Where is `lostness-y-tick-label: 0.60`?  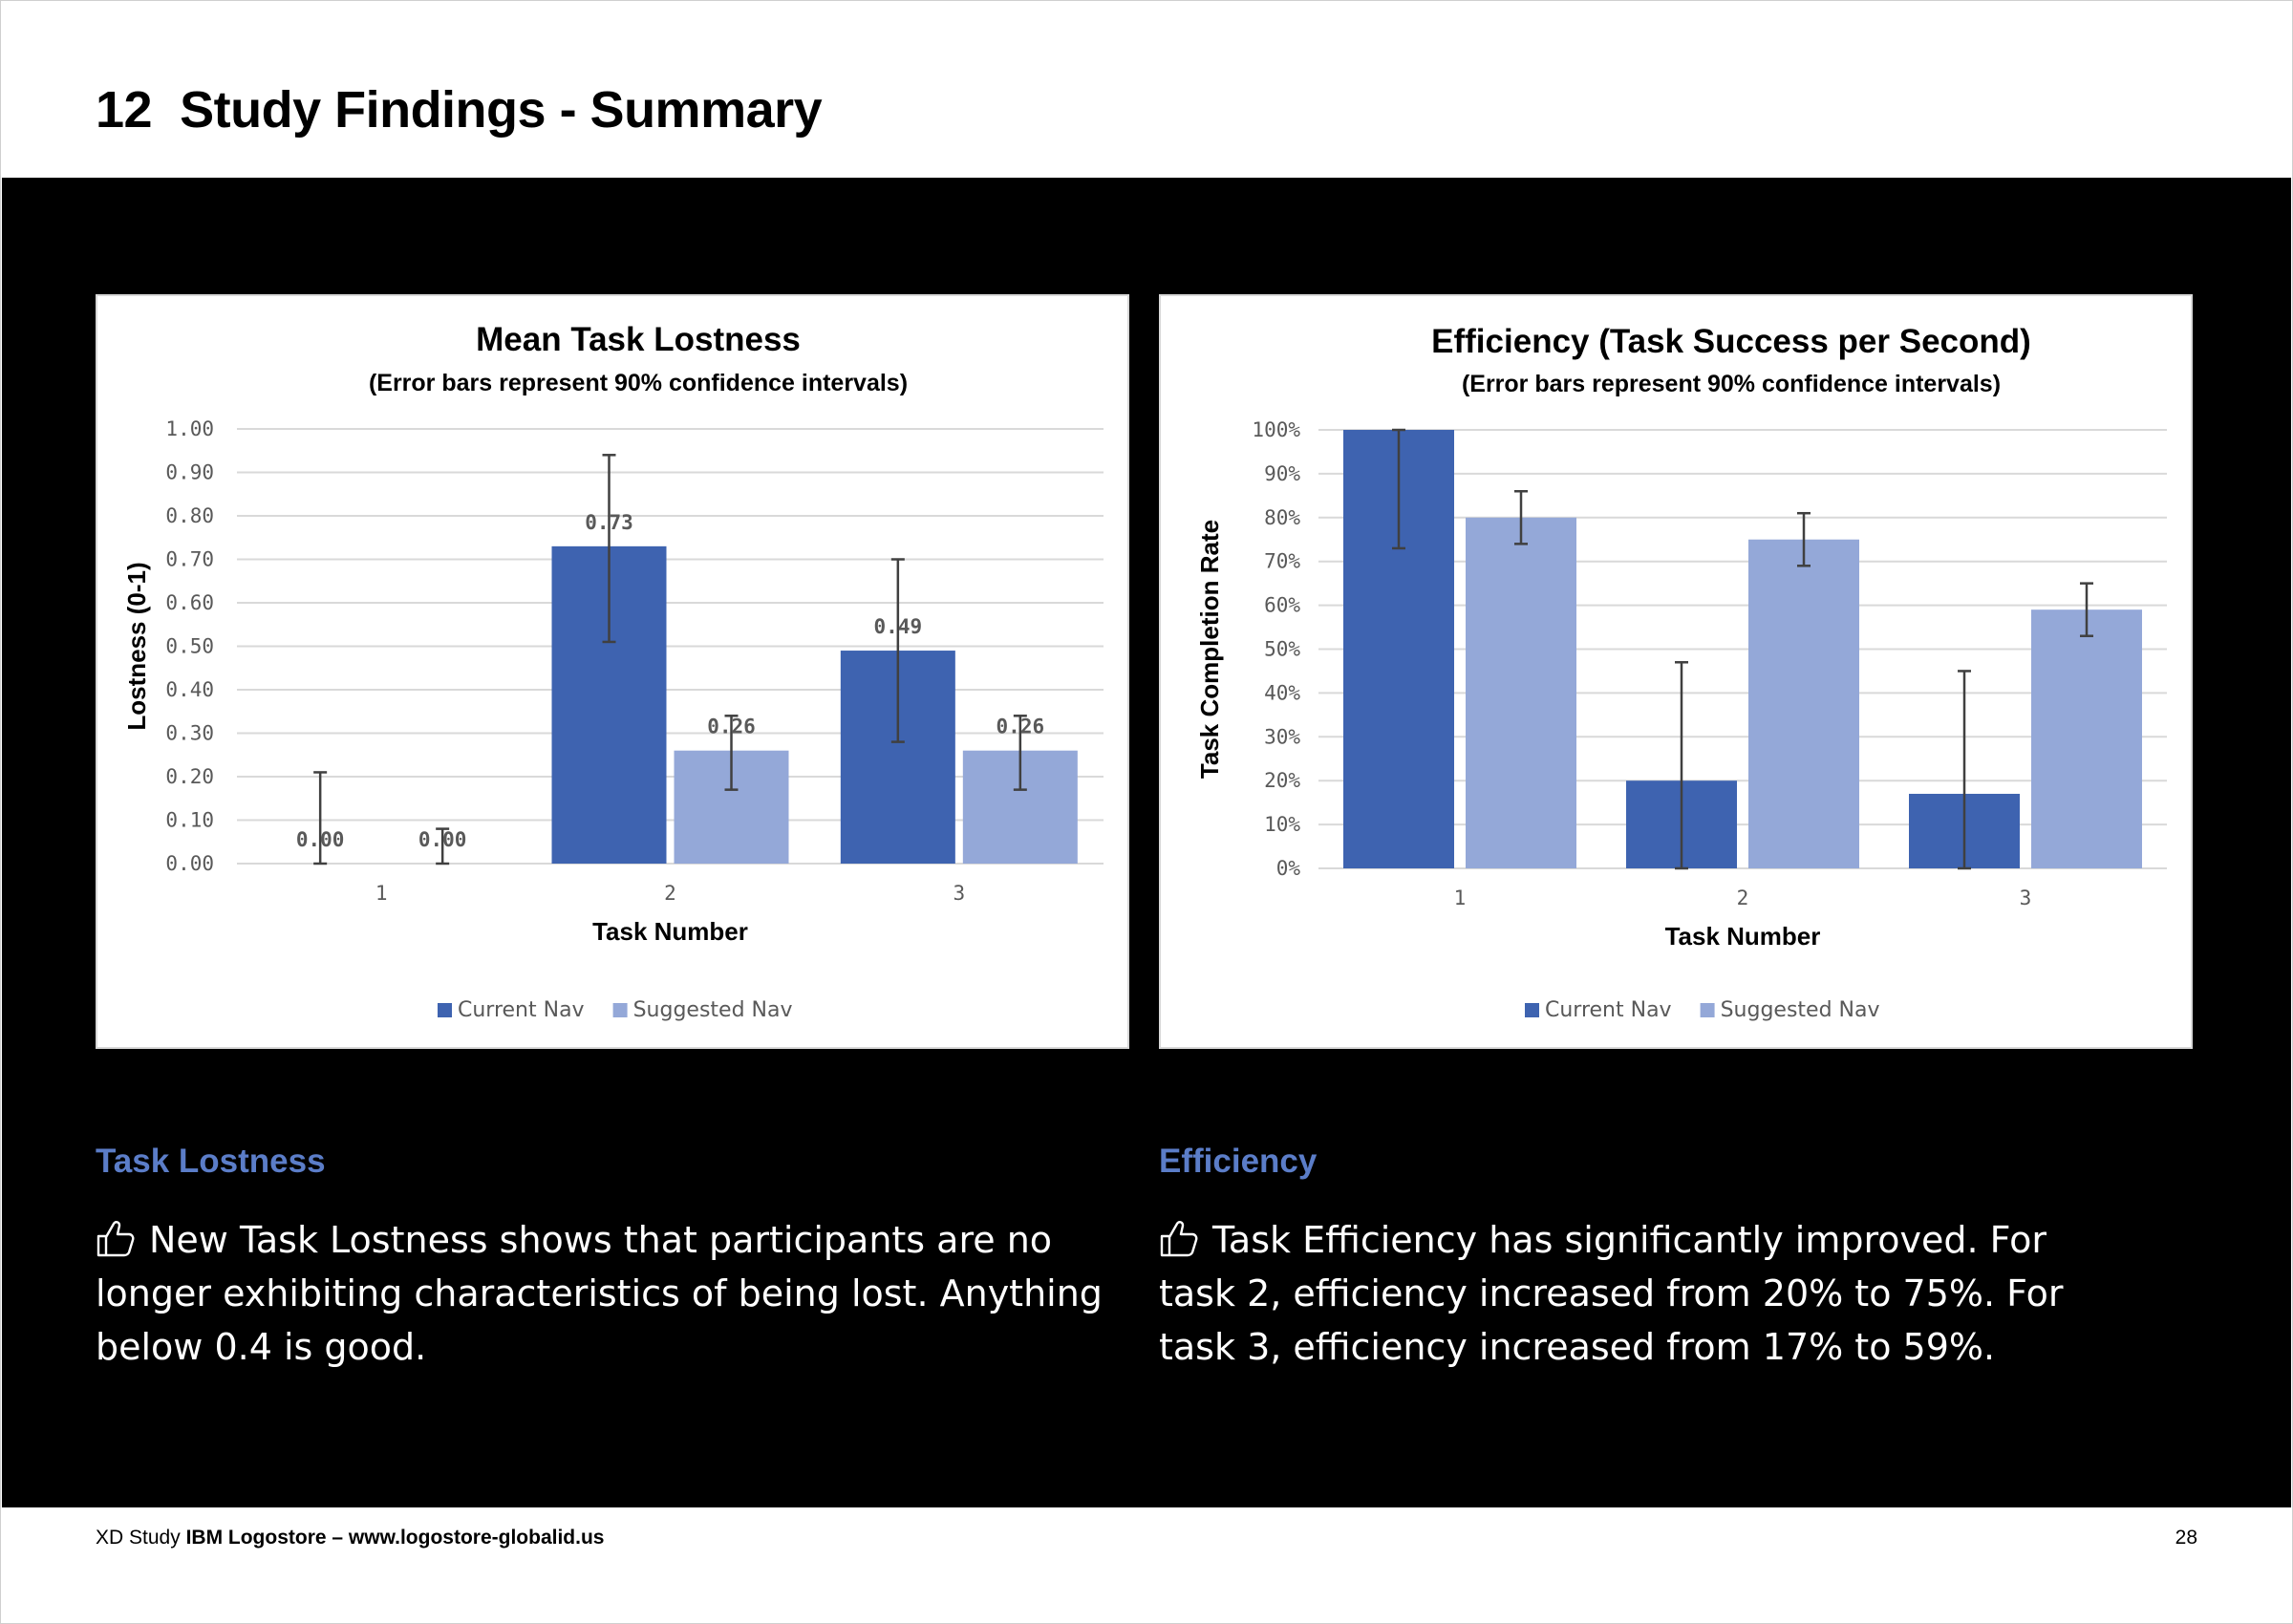
lostness-y-tick-label: 0.60 is located at coordinates (189, 602).